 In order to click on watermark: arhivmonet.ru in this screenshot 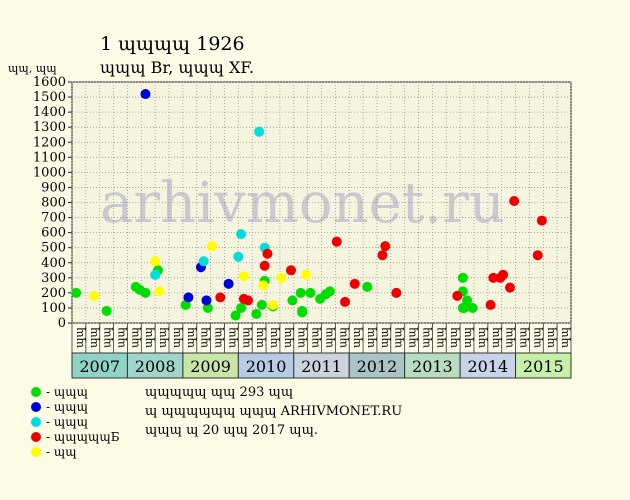, I will do `click(302, 203)`.